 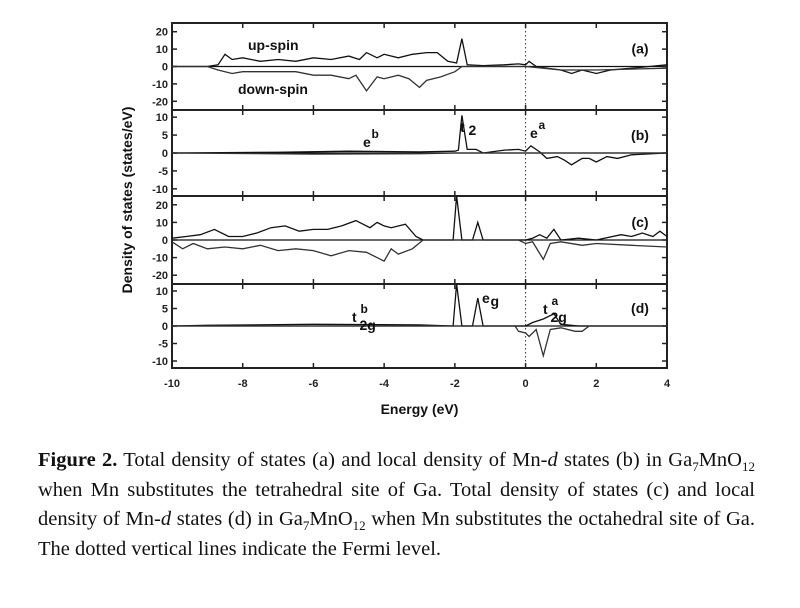 What do you see at coordinates (420, 409) in the screenshot?
I see `x-axis-label: Energy (eV)` at bounding box center [420, 409].